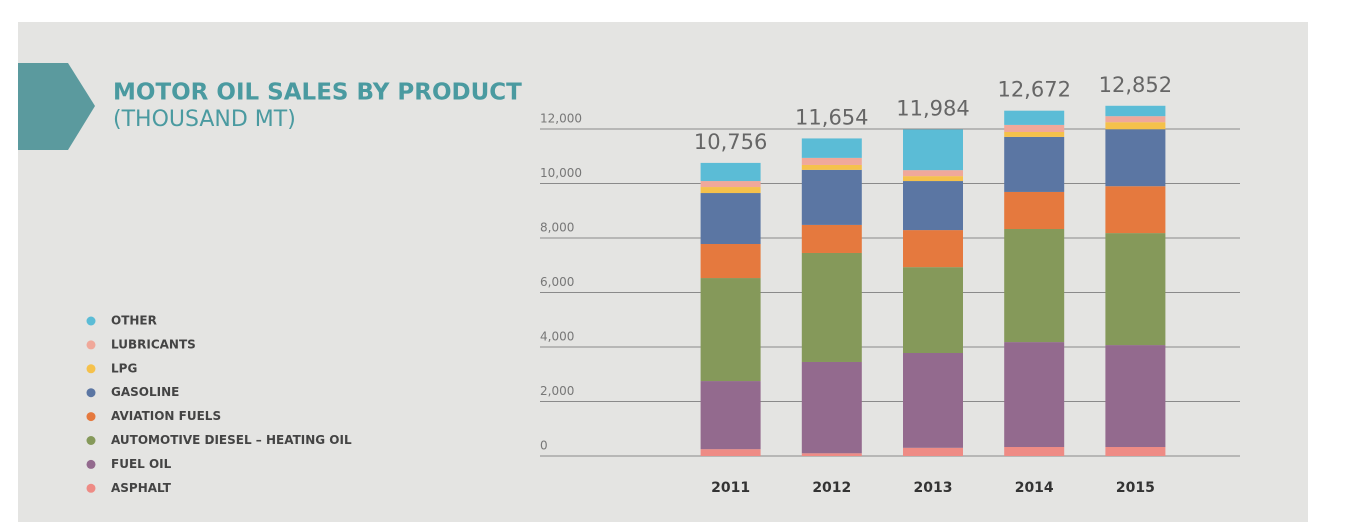  What do you see at coordinates (561, 119) in the screenshot?
I see `y-tick-label: 12,000` at bounding box center [561, 119].